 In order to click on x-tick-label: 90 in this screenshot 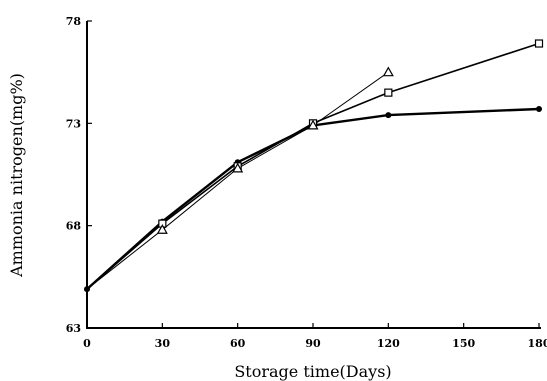, I will do `click(313, 343)`.